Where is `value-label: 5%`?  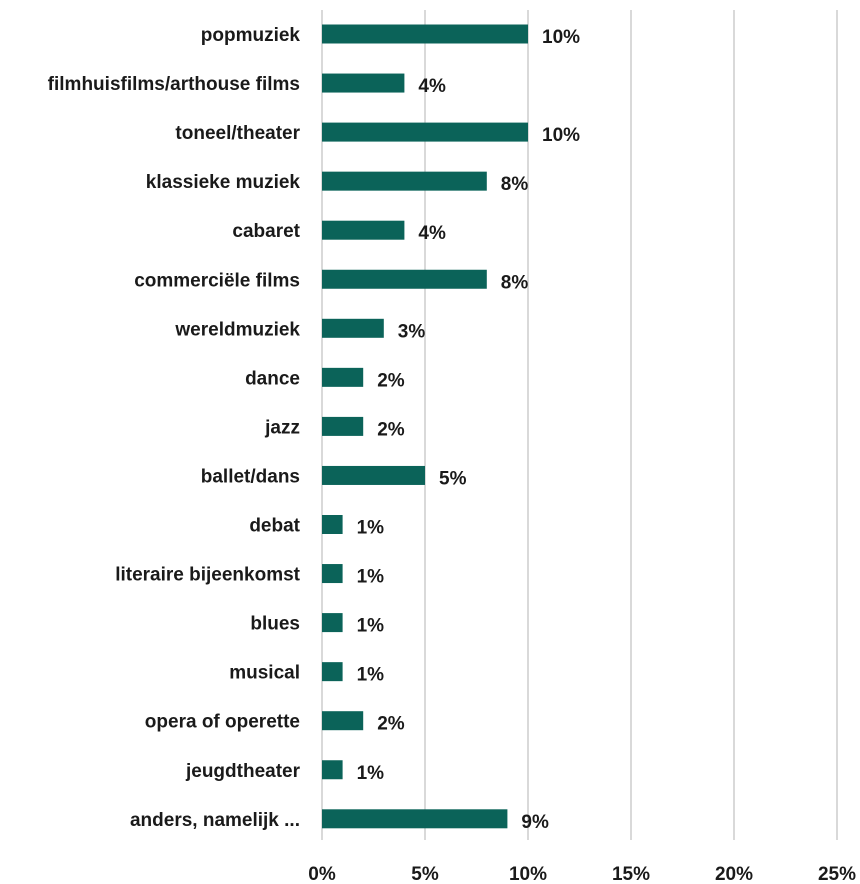
value-label: 5% is located at coordinates (453, 478).